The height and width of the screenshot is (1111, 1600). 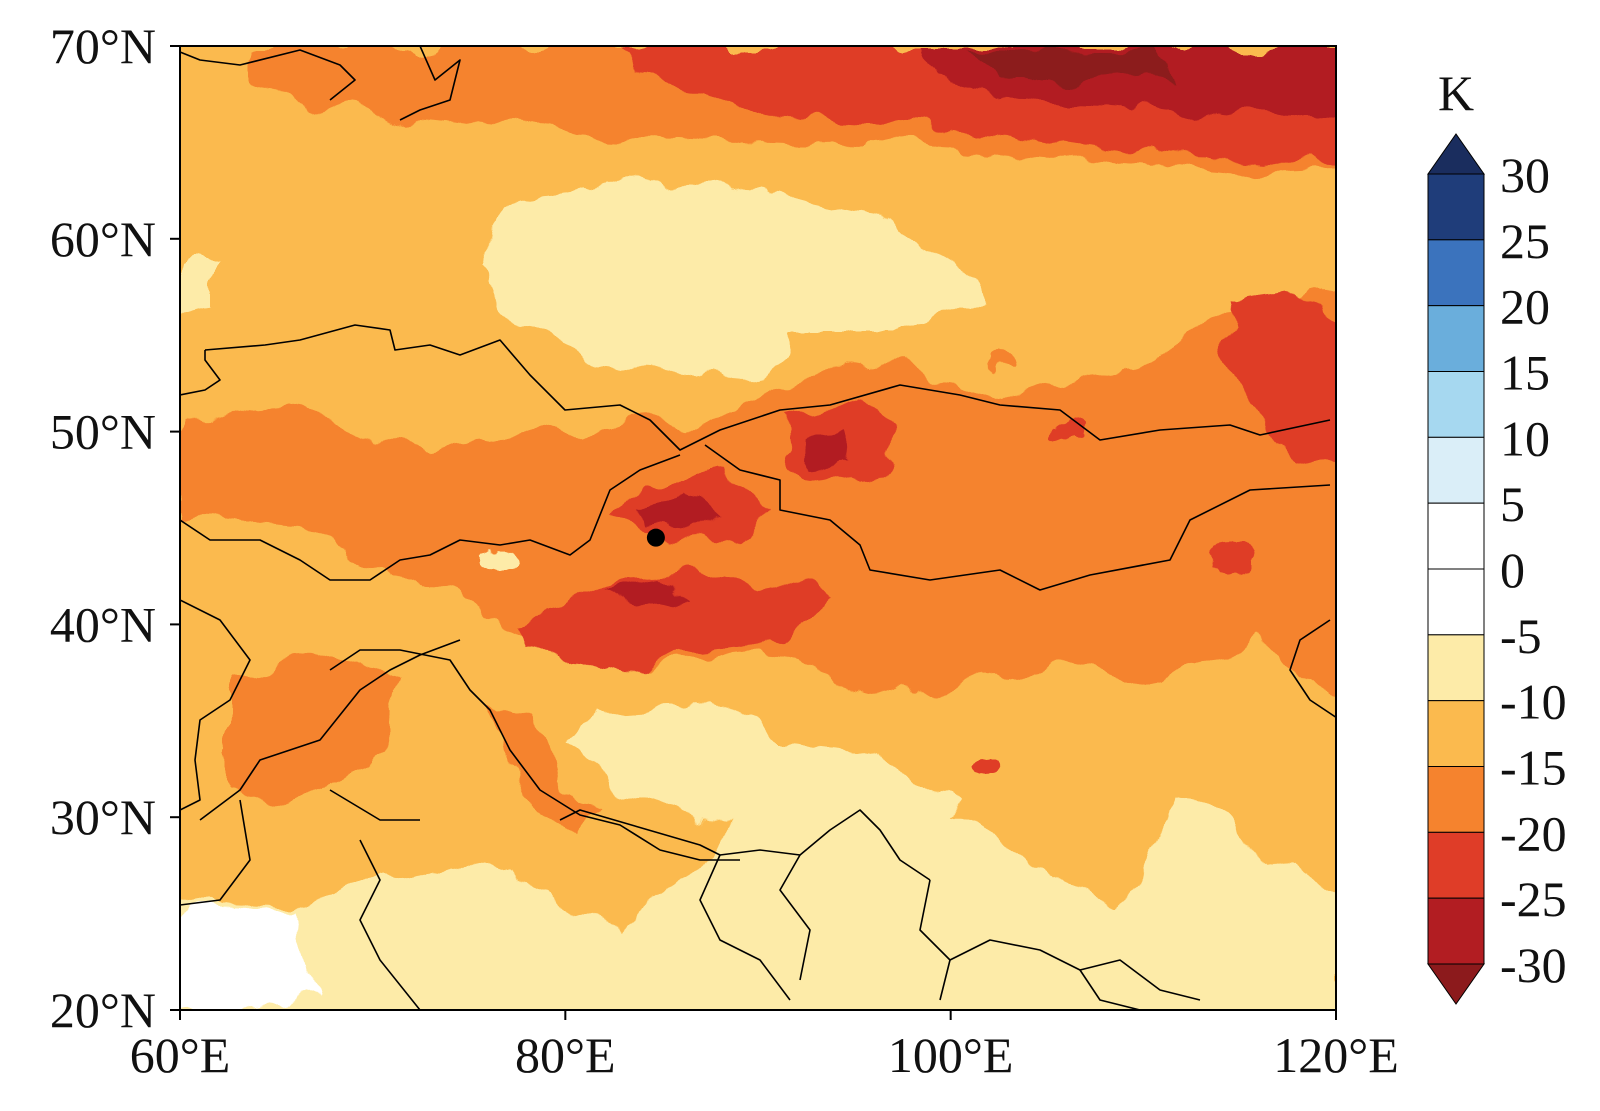 What do you see at coordinates (565, 1055) in the screenshot?
I see `x-tick-label: 80°E` at bounding box center [565, 1055].